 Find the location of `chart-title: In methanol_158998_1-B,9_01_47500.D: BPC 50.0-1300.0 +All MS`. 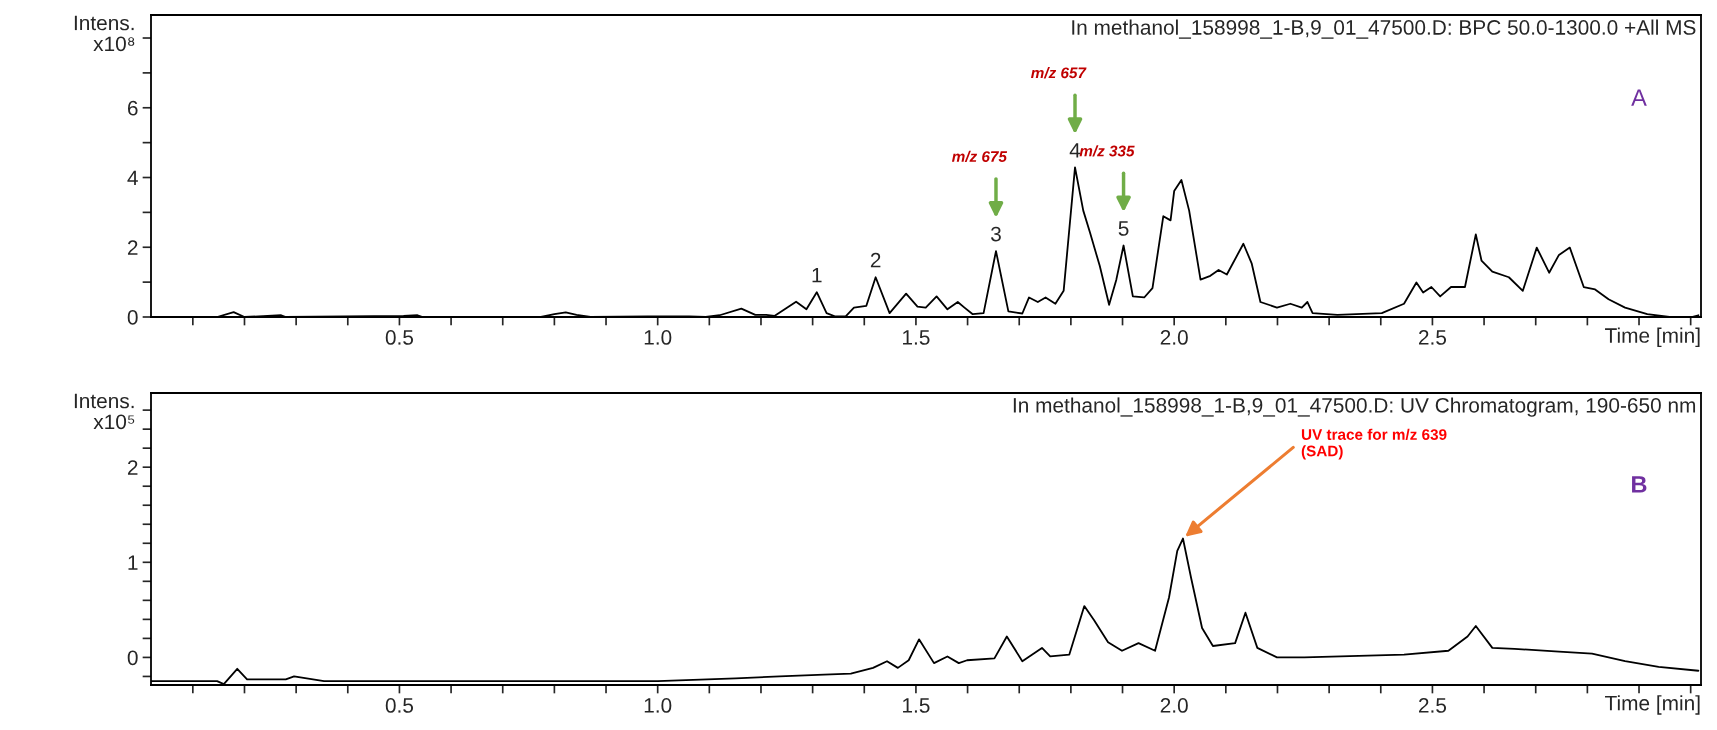

chart-title: In methanol_158998_1-B,9_01_47500.D: BPC 50.0-1300.0 +All MS is located at coordinates (1384, 29).